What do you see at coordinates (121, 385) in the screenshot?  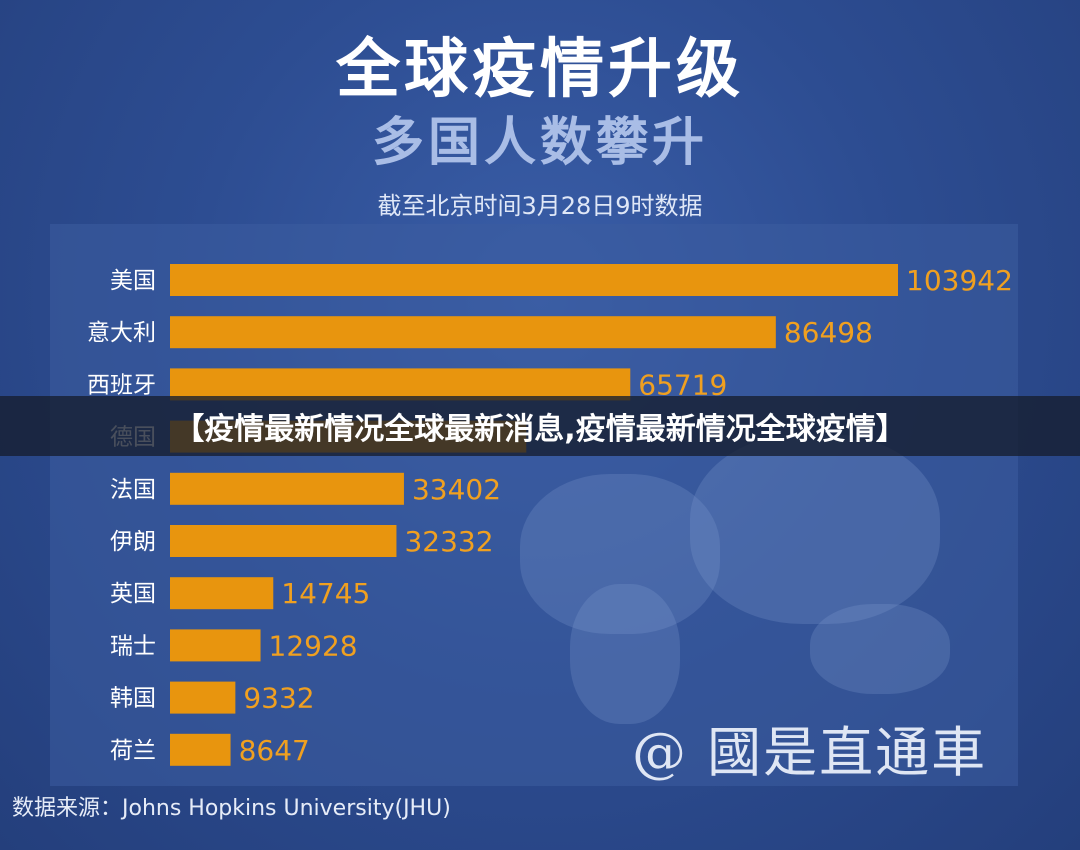 I see `category-label: 西班牙` at bounding box center [121, 385].